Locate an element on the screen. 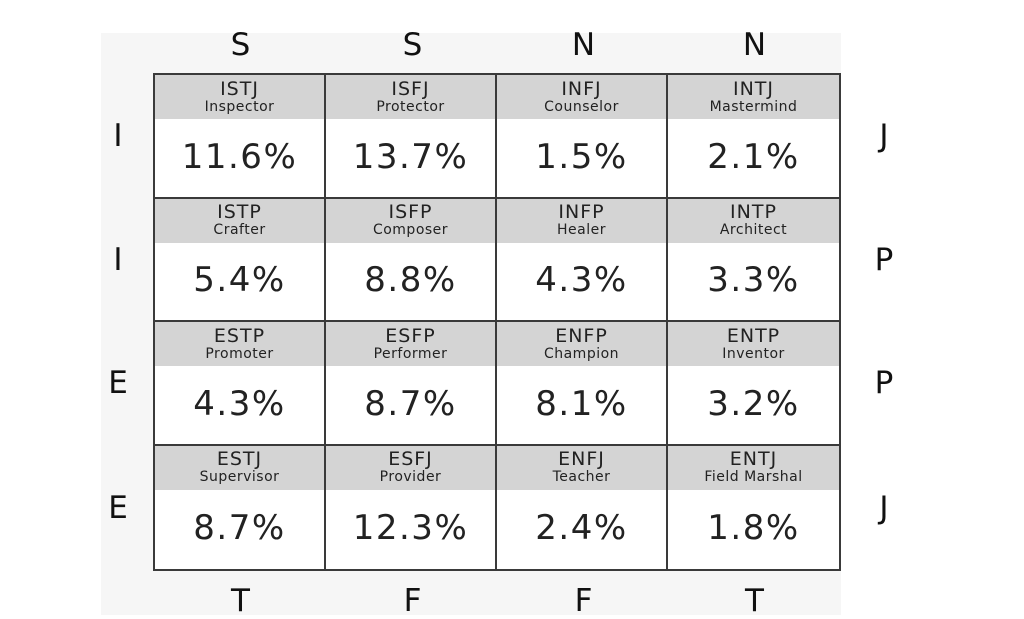  type-cell: ESFJ Provider 12.3% is located at coordinates (411, 507).